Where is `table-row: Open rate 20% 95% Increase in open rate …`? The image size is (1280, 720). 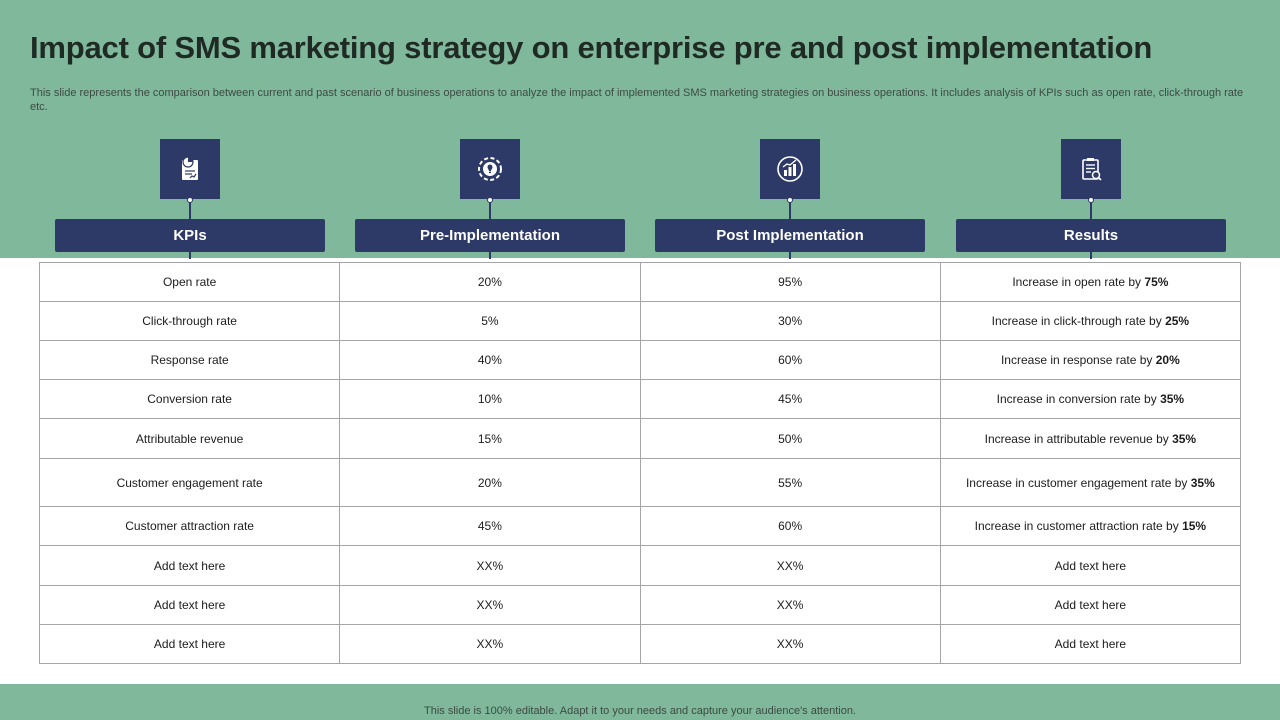 table-row: Open rate 20% 95% Increase in open rate … is located at coordinates (640, 282).